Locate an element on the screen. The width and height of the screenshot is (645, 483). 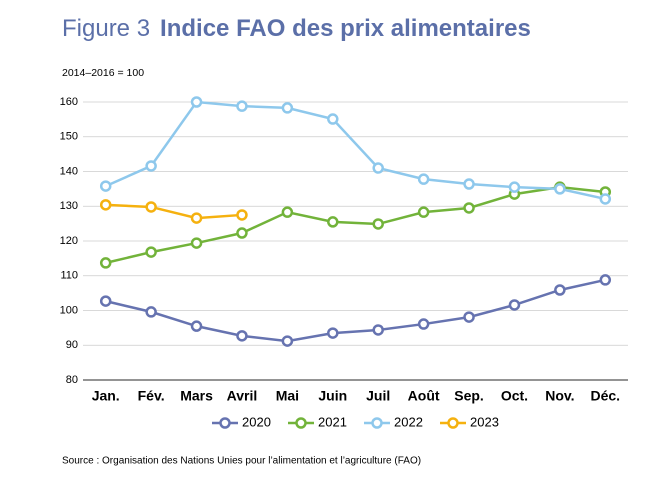
x-tick-label: Mars is located at coordinates (196, 396).